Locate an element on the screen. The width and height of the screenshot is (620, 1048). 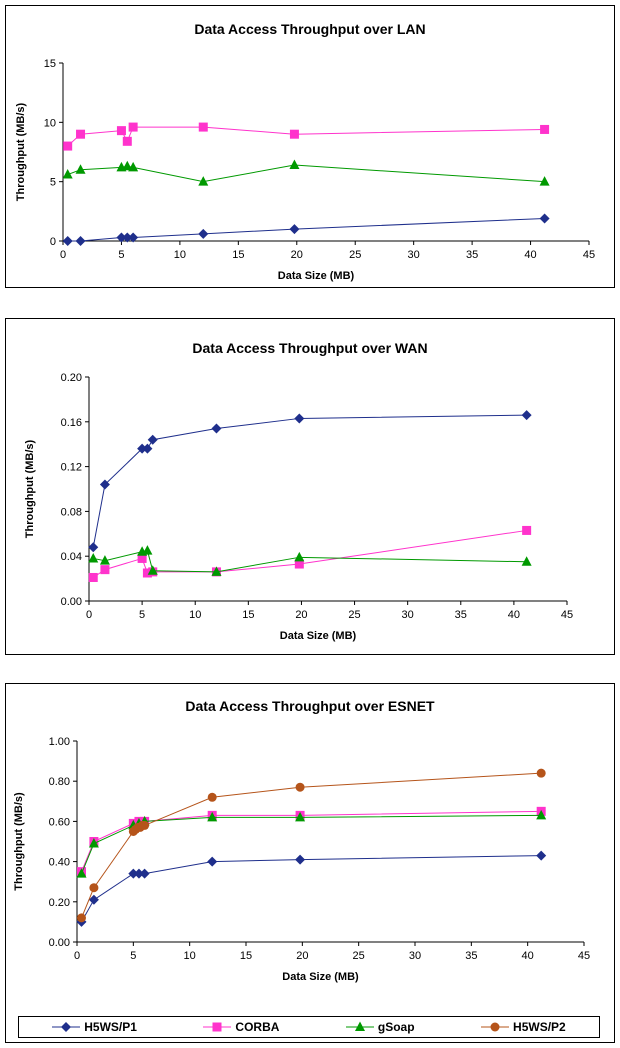
y-tick-label: 0.80 is located at coordinates (59, 782).